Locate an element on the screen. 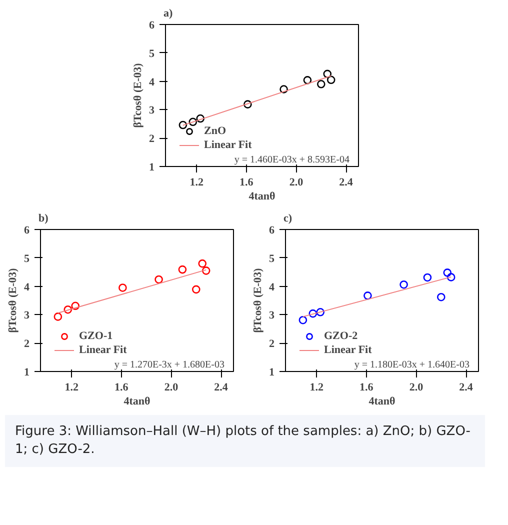 This screenshot has width=508, height=525. legend-label: ZnO is located at coordinates (215, 131).